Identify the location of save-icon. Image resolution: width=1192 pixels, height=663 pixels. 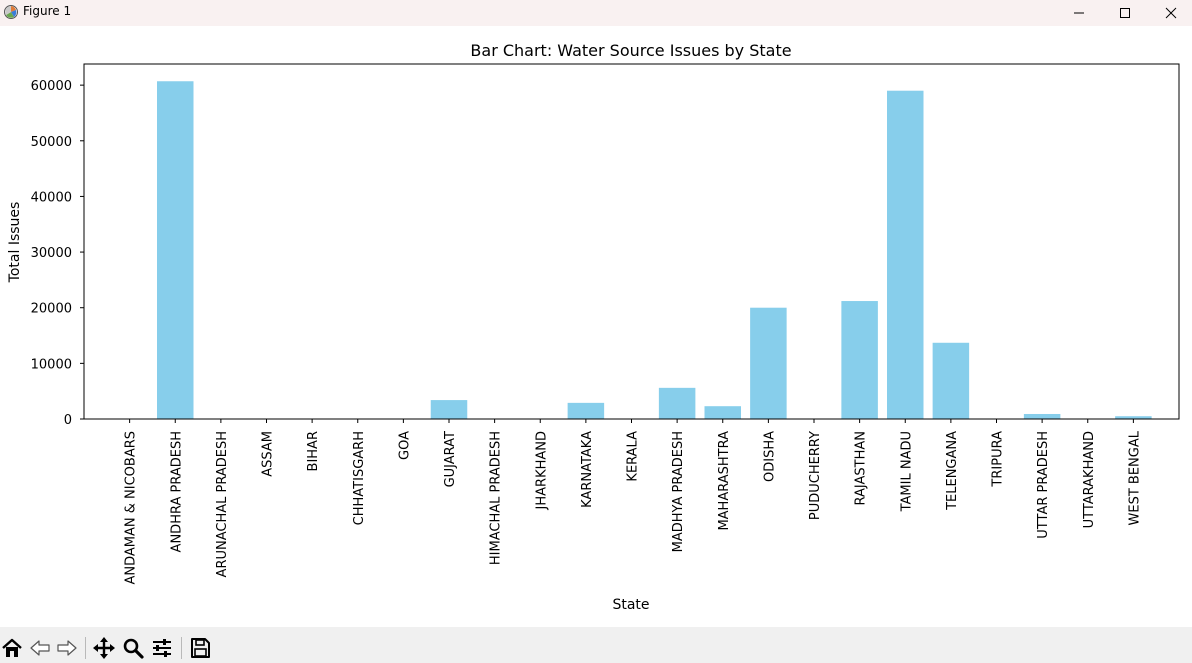
(200, 648).